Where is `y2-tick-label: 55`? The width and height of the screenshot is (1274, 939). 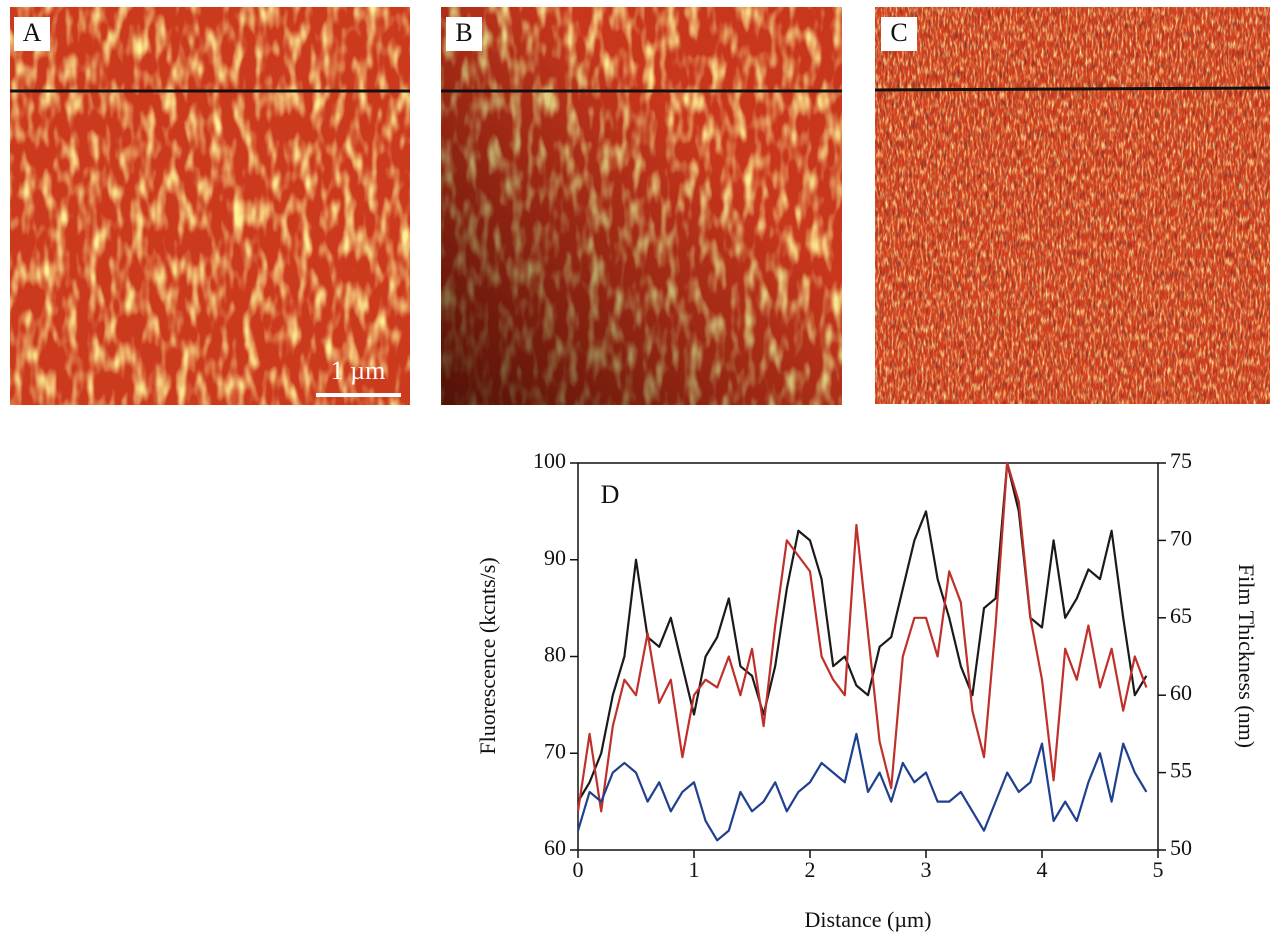
y2-tick-label: 55 is located at coordinates (1181, 770).